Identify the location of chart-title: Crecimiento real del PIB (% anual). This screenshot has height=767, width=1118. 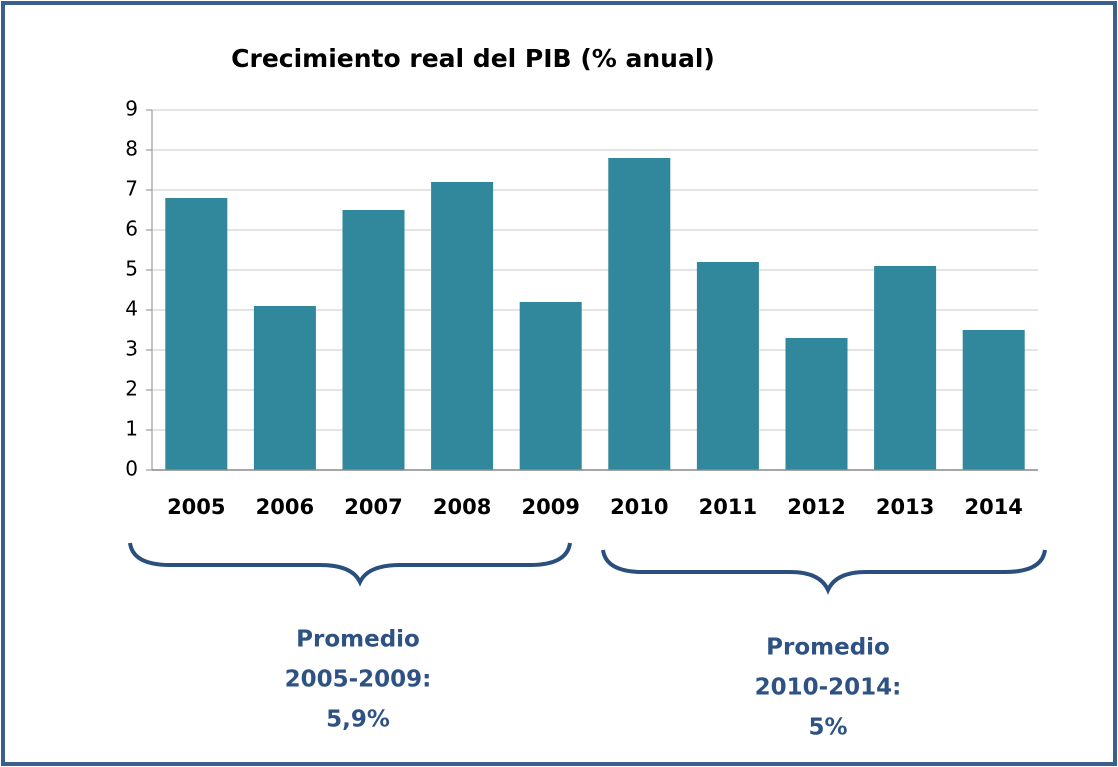
(473, 58).